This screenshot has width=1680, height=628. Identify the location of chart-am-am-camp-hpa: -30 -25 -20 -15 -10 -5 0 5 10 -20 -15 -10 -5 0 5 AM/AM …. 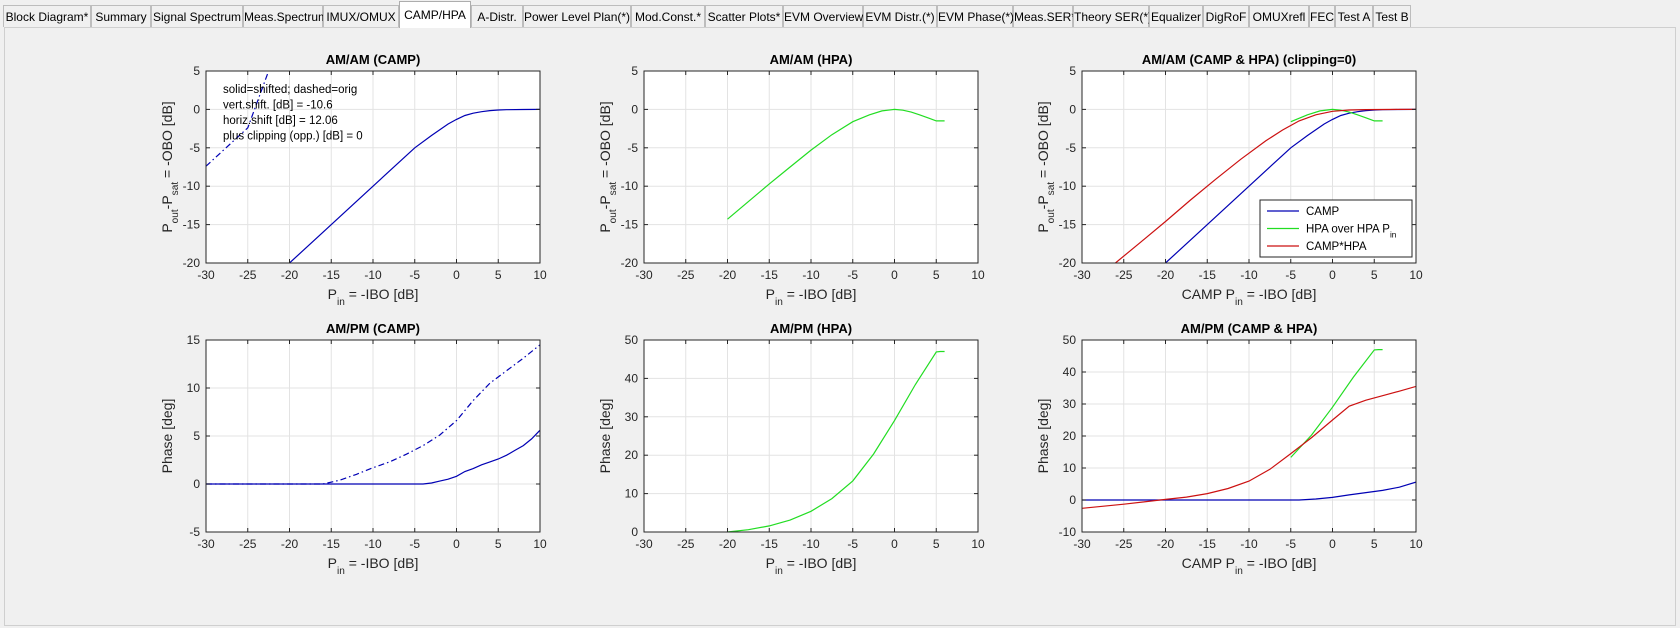
(1229, 180).